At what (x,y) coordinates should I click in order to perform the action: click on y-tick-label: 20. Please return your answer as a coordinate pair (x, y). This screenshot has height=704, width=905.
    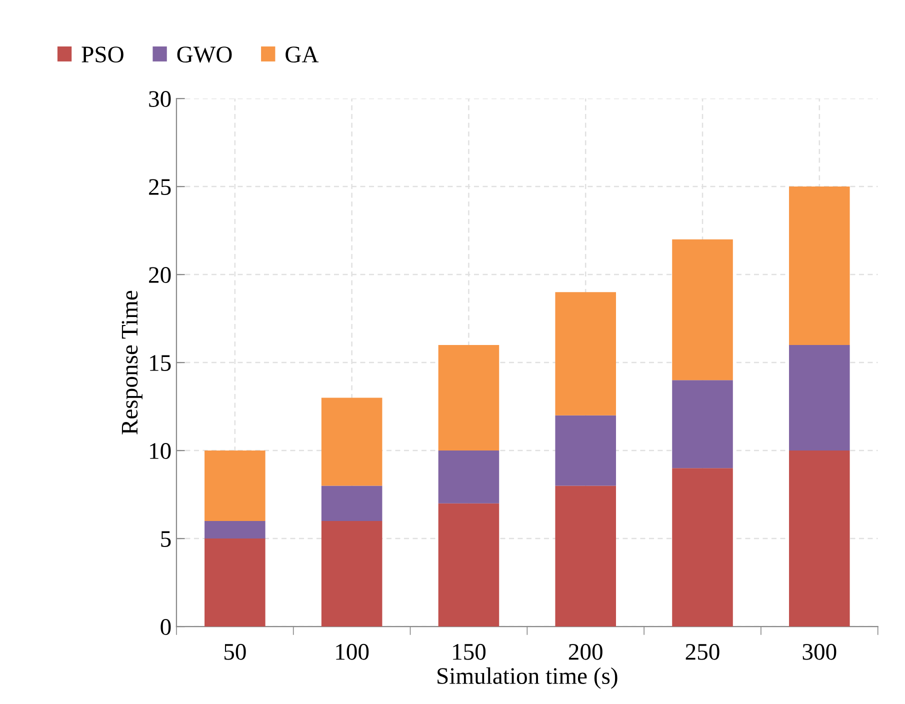
    Looking at the image, I should click on (160, 275).